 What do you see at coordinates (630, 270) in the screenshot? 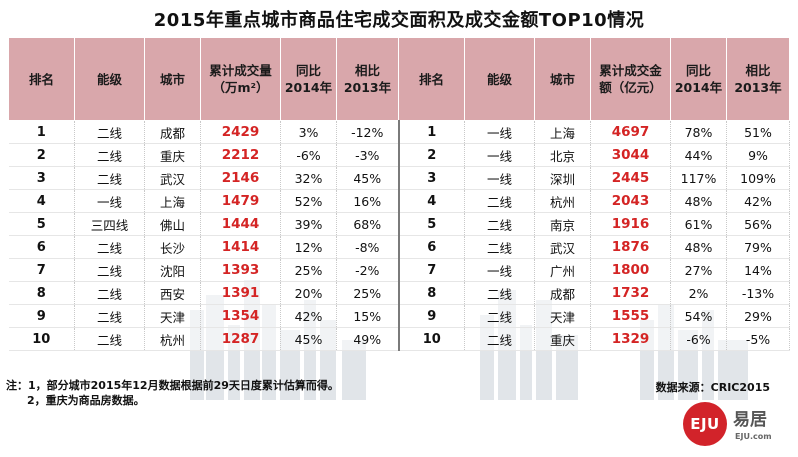
I see `amount-cell: 1800` at bounding box center [630, 270].